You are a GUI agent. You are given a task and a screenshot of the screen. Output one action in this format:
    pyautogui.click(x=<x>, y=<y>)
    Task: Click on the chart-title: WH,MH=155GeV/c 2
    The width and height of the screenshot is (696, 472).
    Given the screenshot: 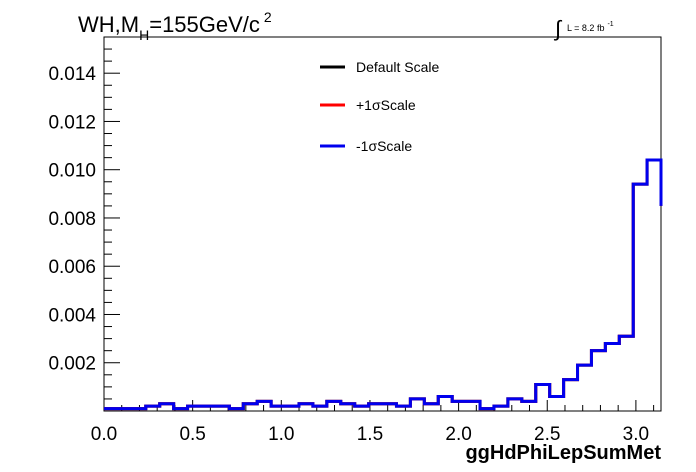 What is the action you would take?
    pyautogui.click(x=175, y=26)
    